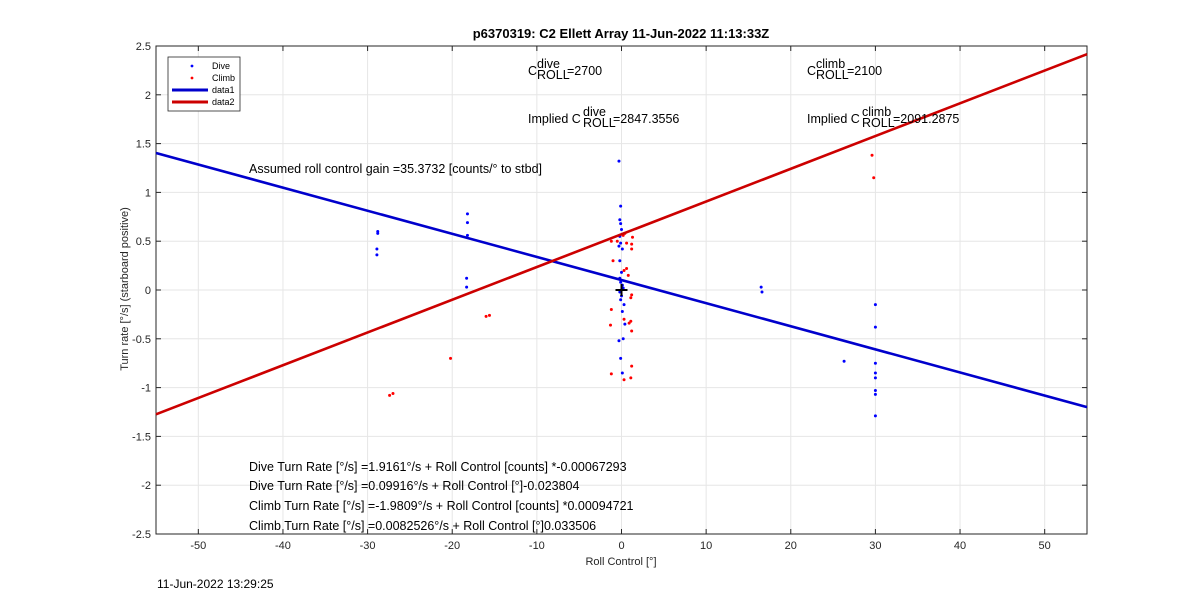  I want to click on center-marker, so click(621, 290).